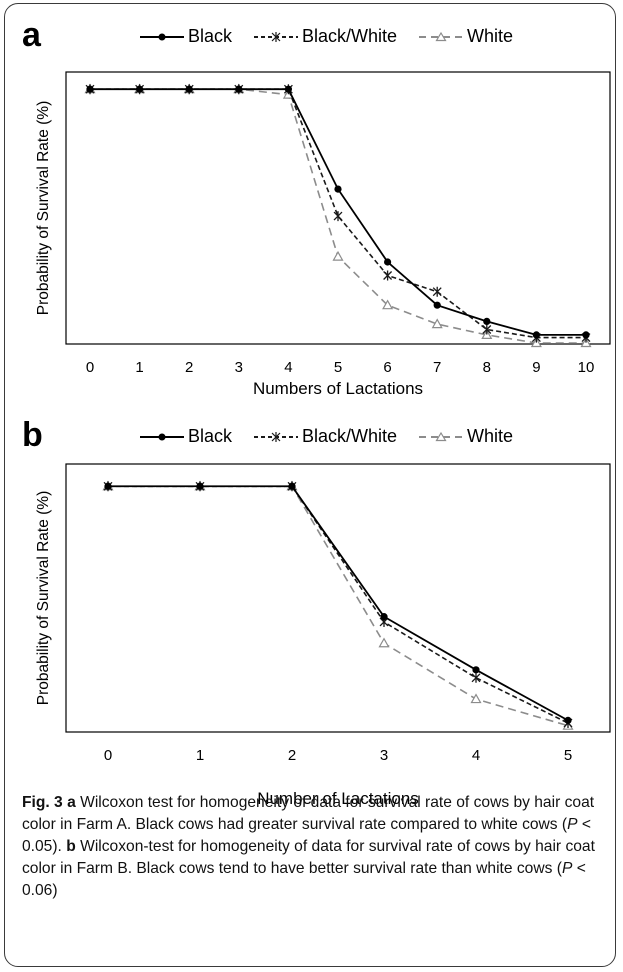 The width and height of the screenshot is (623, 972). Describe the element at coordinates (338, 388) in the screenshot. I see `x-axis-label-a: Numbers of Lactations` at that location.